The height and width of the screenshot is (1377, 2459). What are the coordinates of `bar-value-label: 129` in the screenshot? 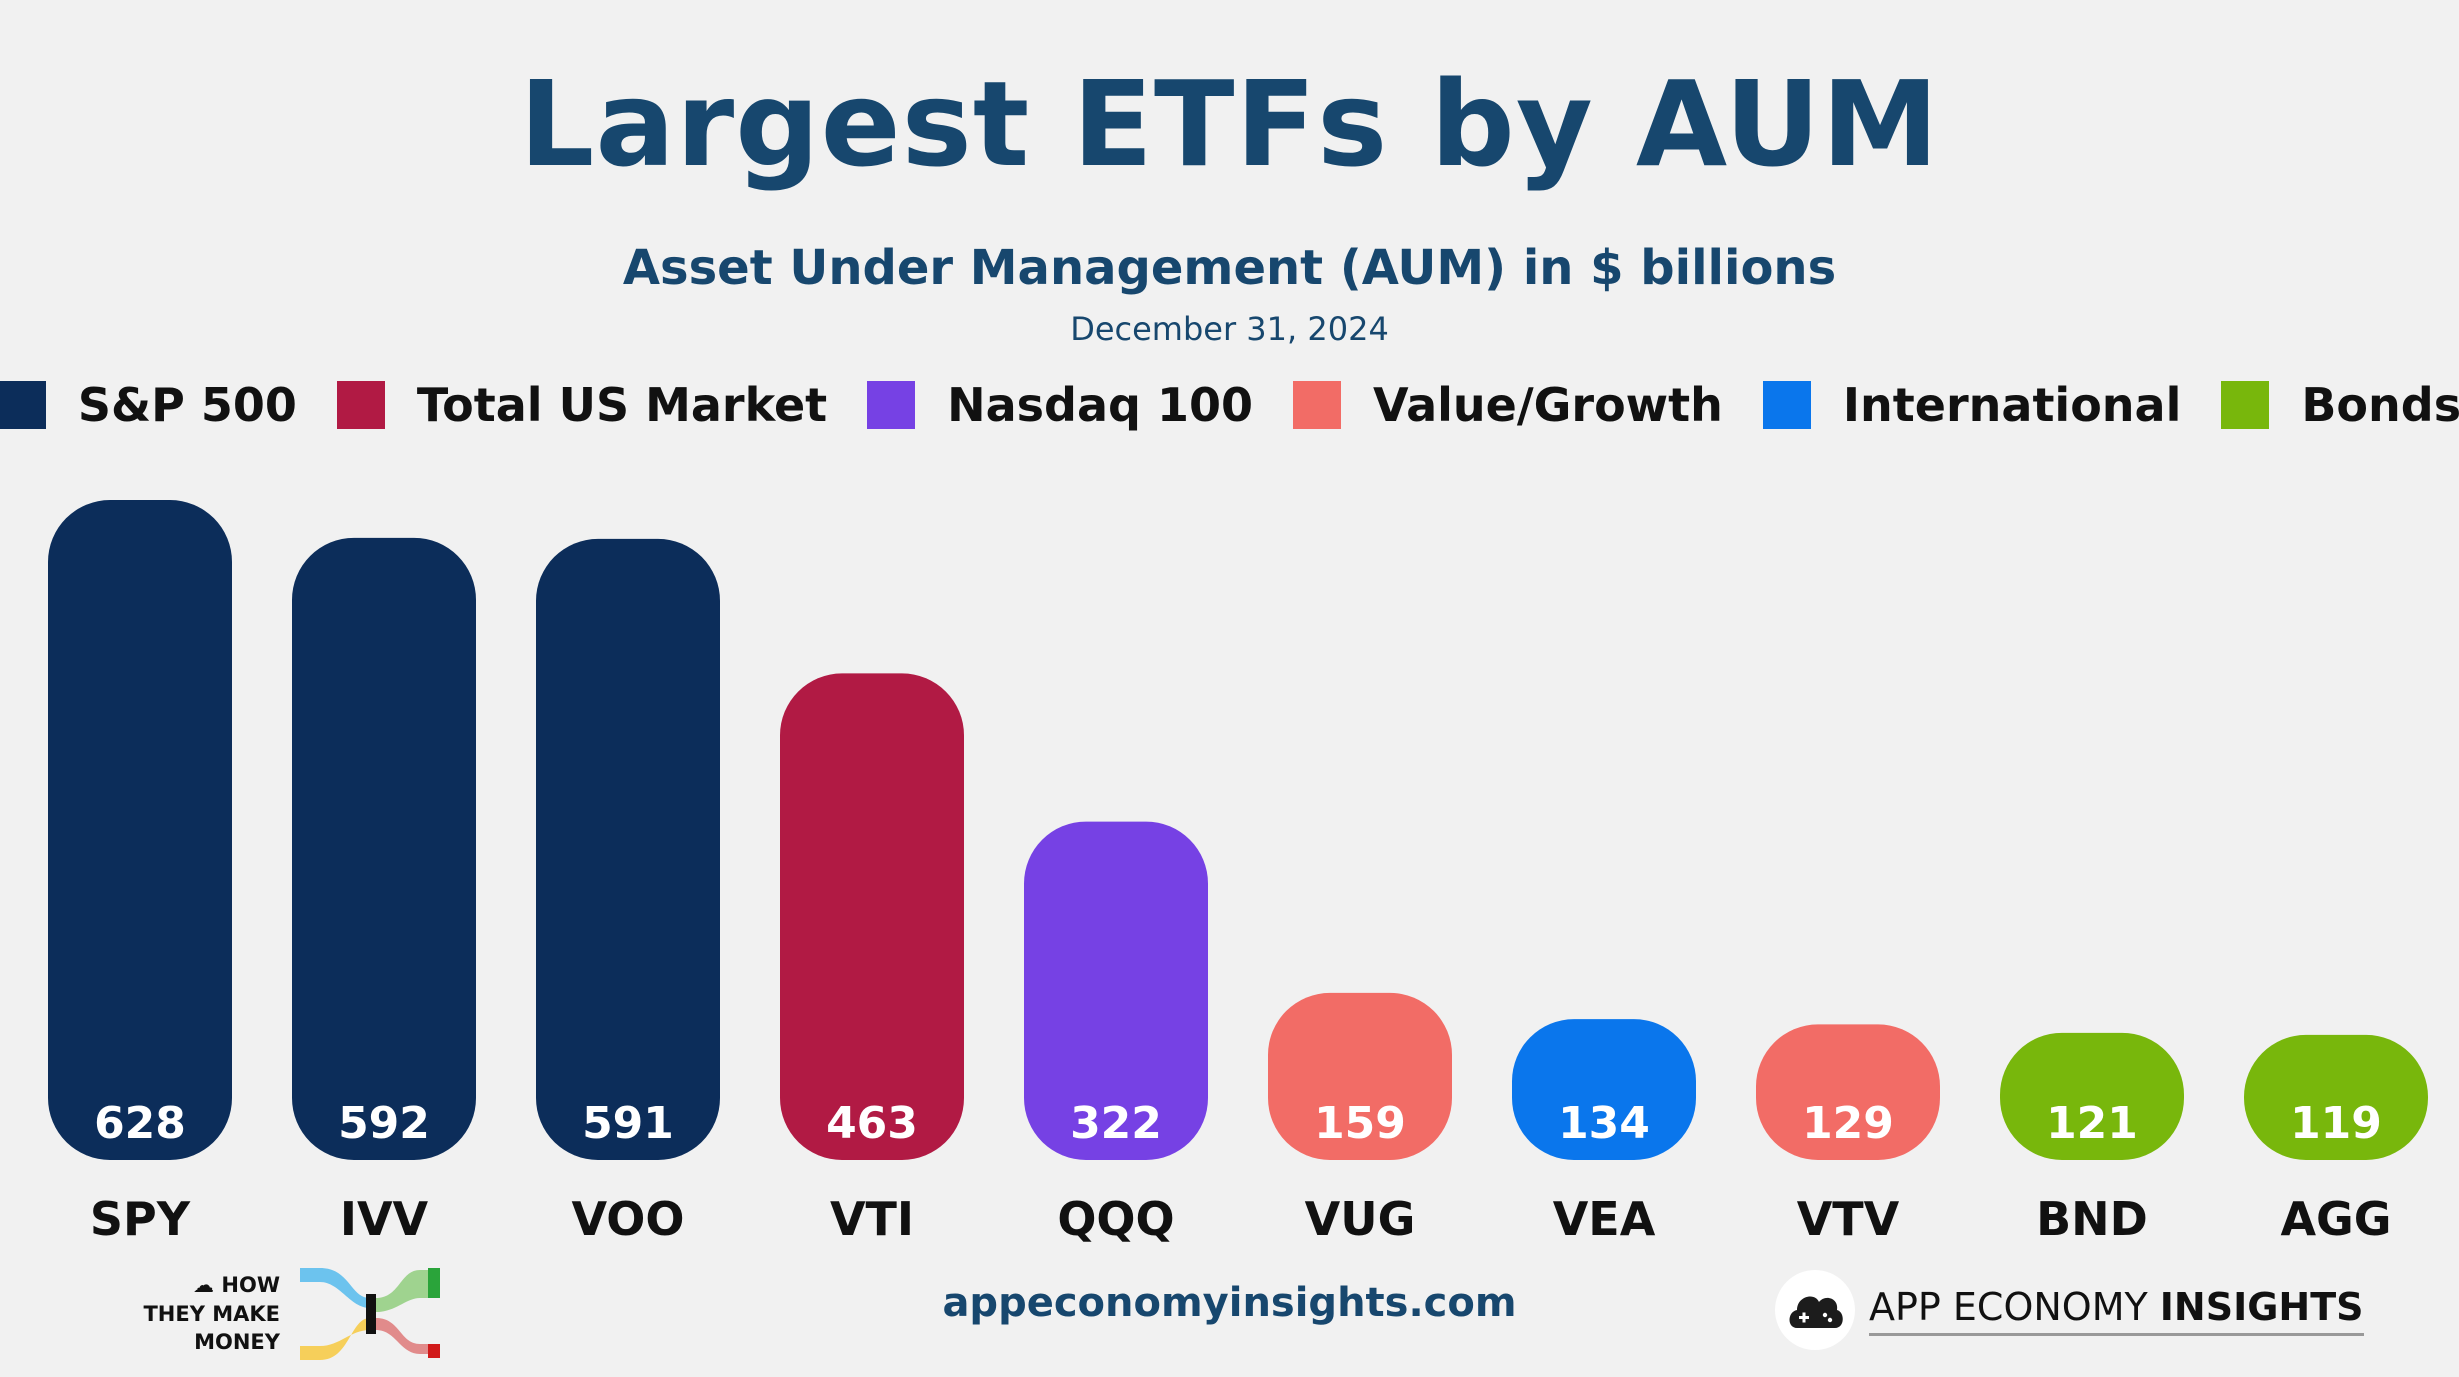 It's located at (1848, 1123).